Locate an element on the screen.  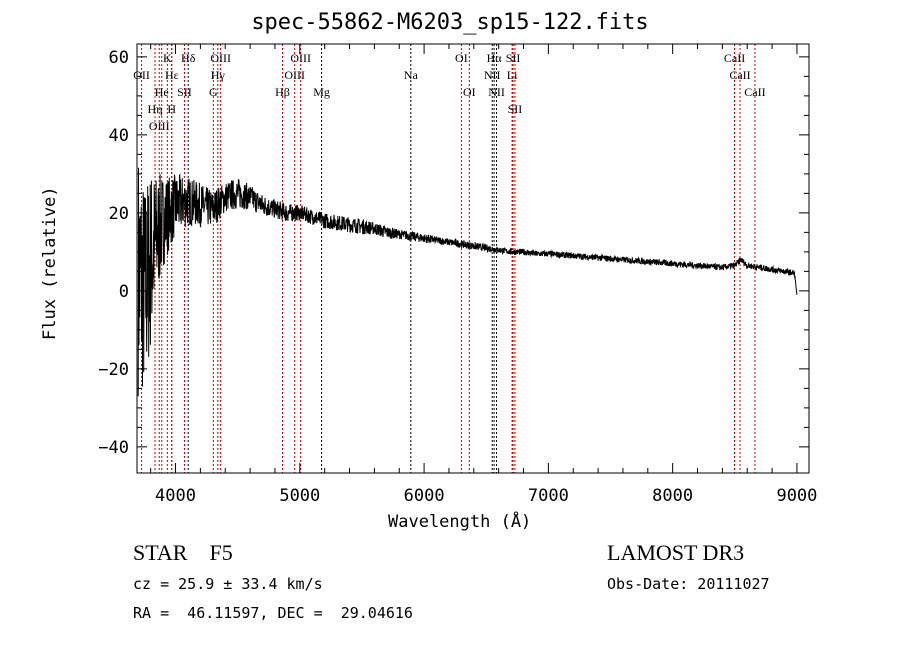
line-label: Hη is located at coordinates (155, 109).